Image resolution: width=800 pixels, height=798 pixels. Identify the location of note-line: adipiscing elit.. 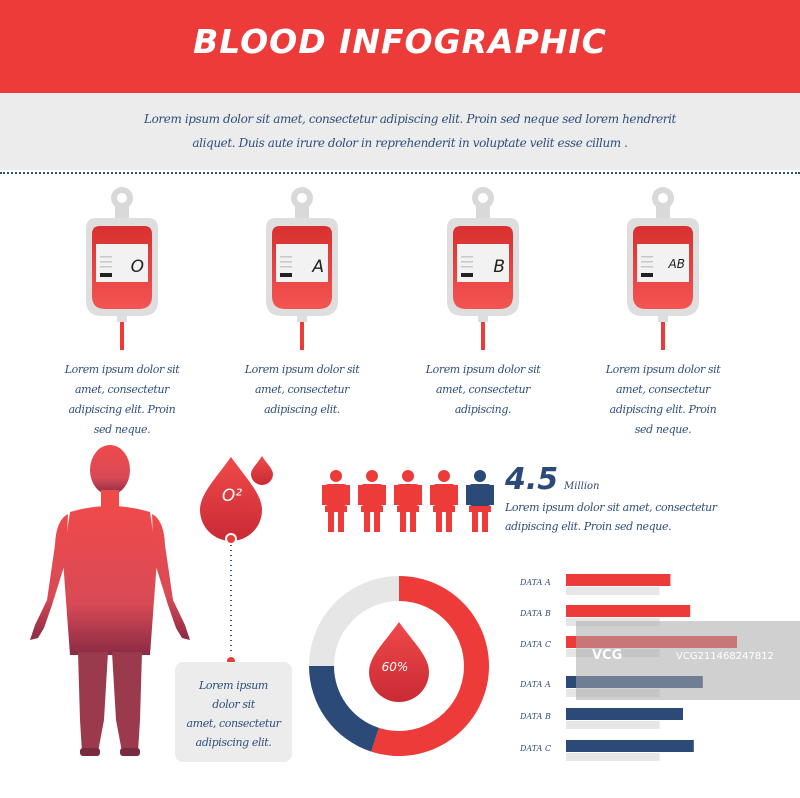
(233, 742).